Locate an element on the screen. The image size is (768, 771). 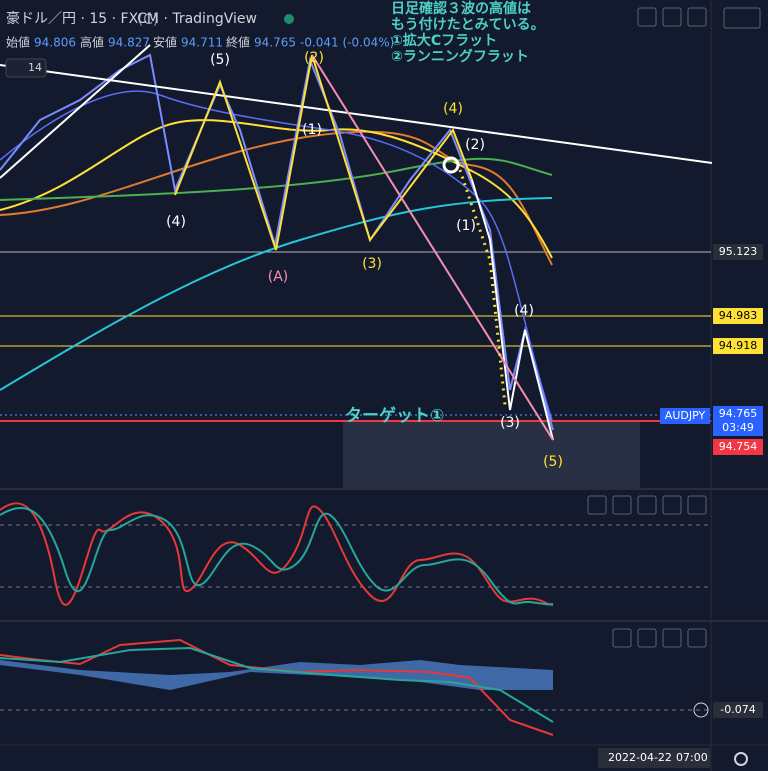
symbol-tag is located at coordinates (685, 416).